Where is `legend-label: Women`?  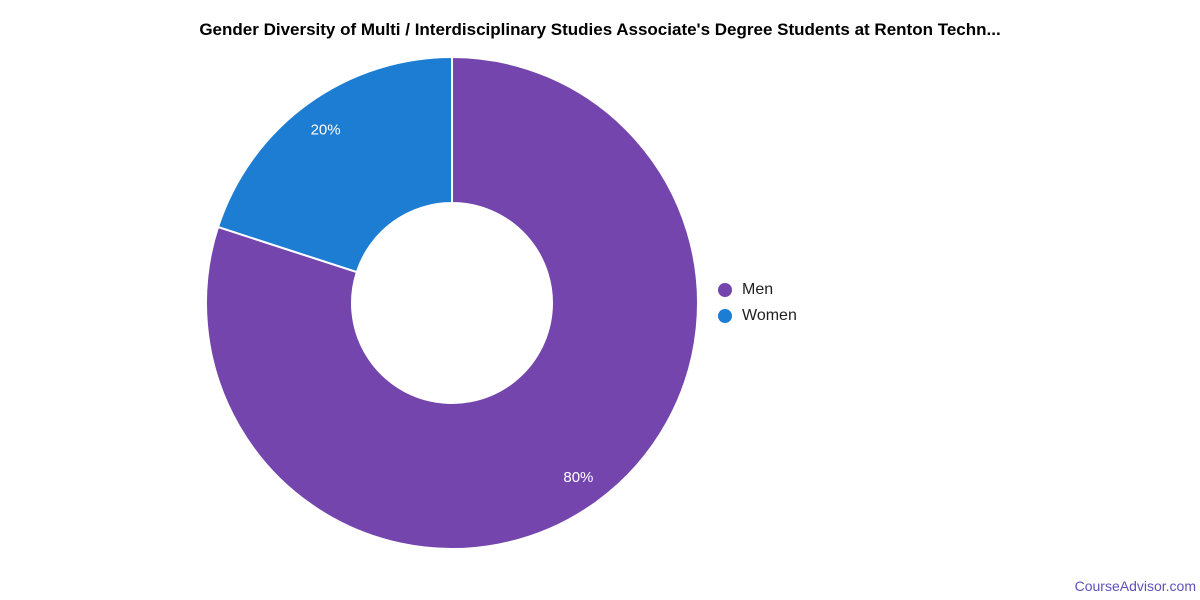 legend-label: Women is located at coordinates (769, 315).